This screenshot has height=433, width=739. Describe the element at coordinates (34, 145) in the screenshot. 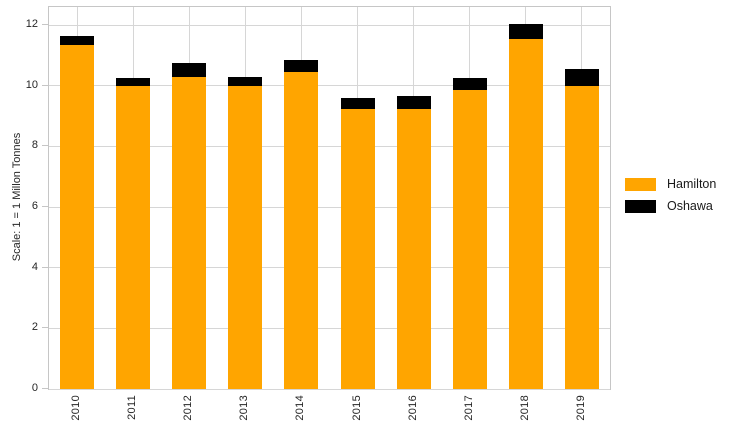

I see `y-axis-tick-label: 8` at that location.